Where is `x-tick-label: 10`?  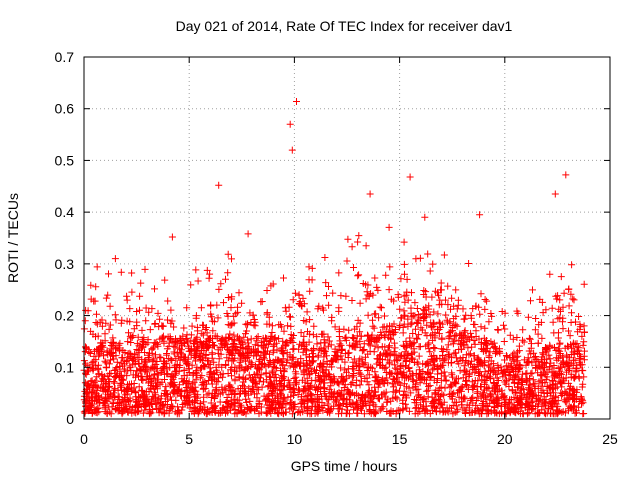 x-tick-label: 10 is located at coordinates (295, 439).